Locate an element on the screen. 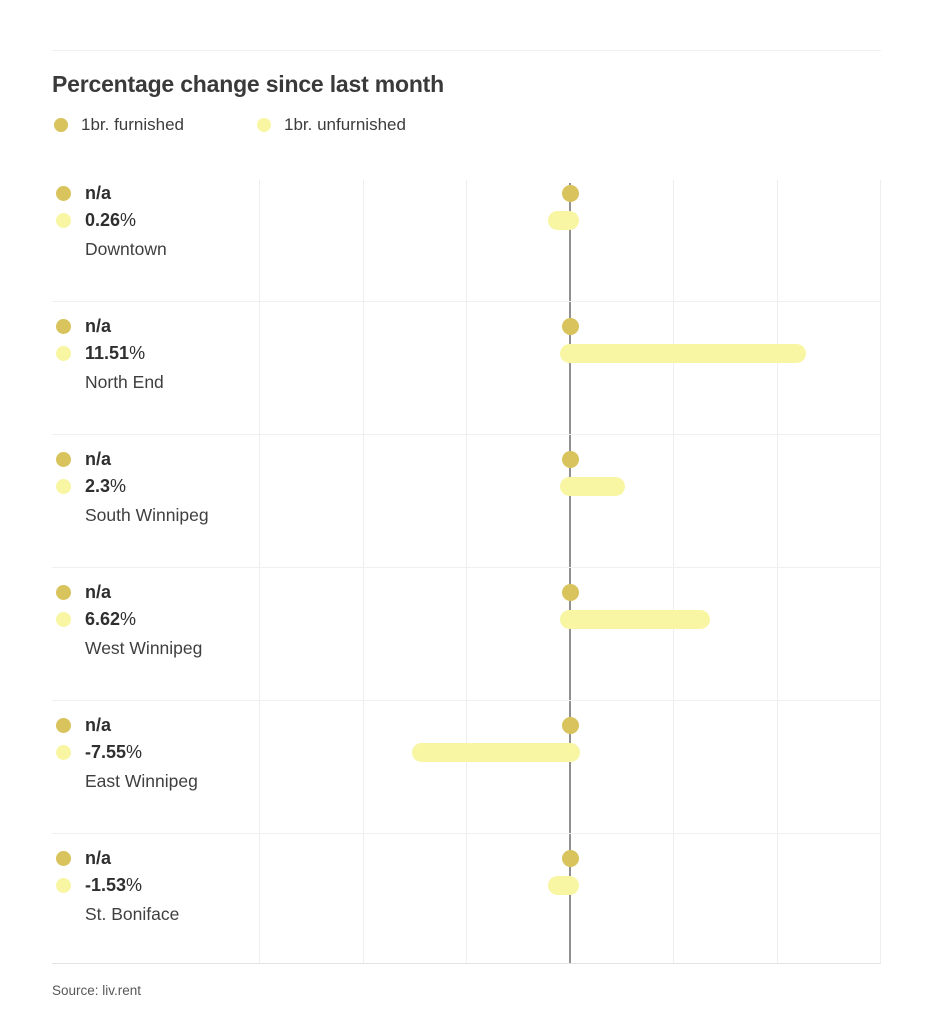  category-label: West Winnipeg is located at coordinates (144, 648).